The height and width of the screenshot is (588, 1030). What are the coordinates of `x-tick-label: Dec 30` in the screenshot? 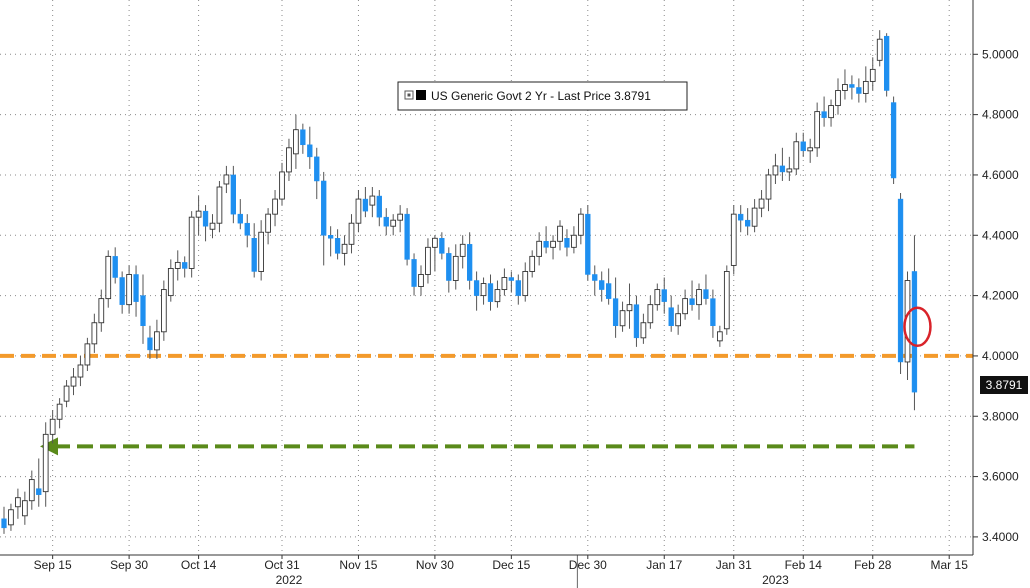 It's located at (588, 565).